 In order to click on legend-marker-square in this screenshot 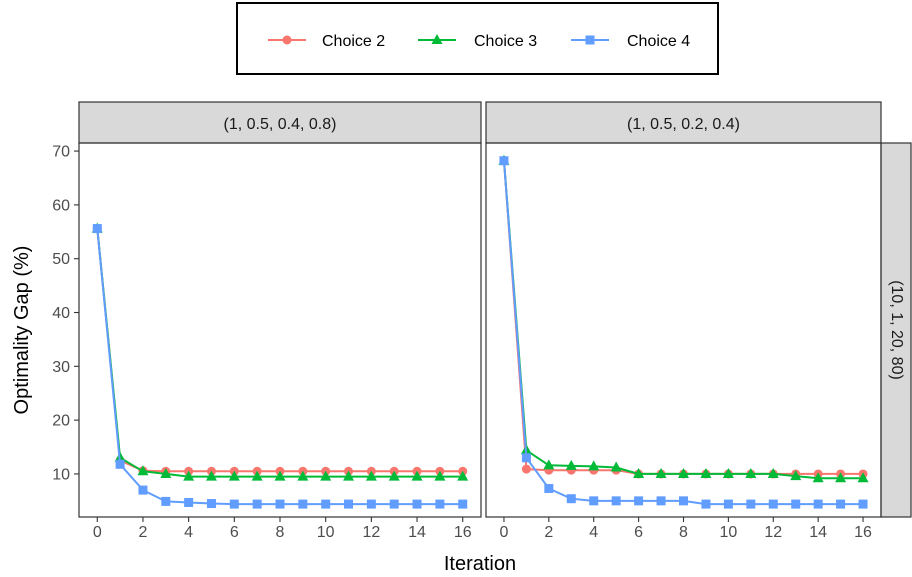, I will do `click(590, 40)`.